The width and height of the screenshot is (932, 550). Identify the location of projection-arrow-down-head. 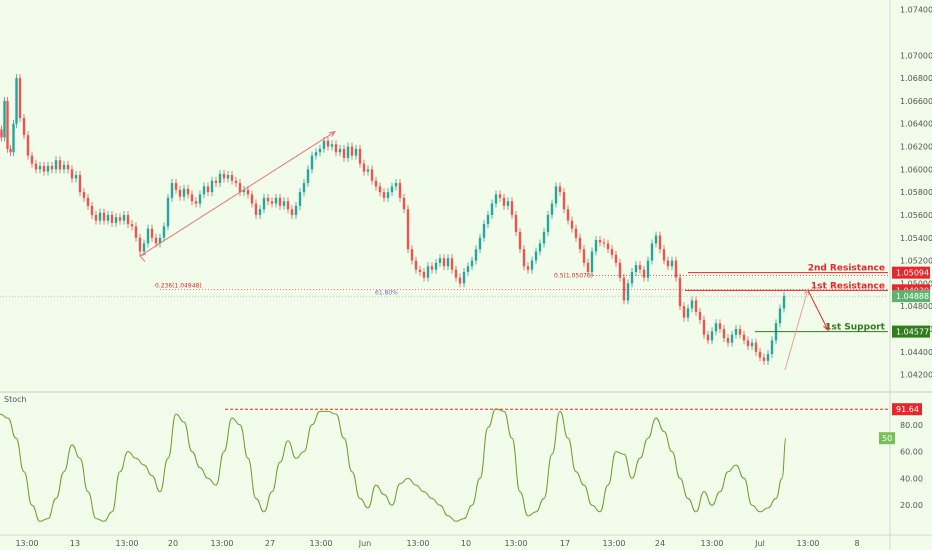
(826, 328).